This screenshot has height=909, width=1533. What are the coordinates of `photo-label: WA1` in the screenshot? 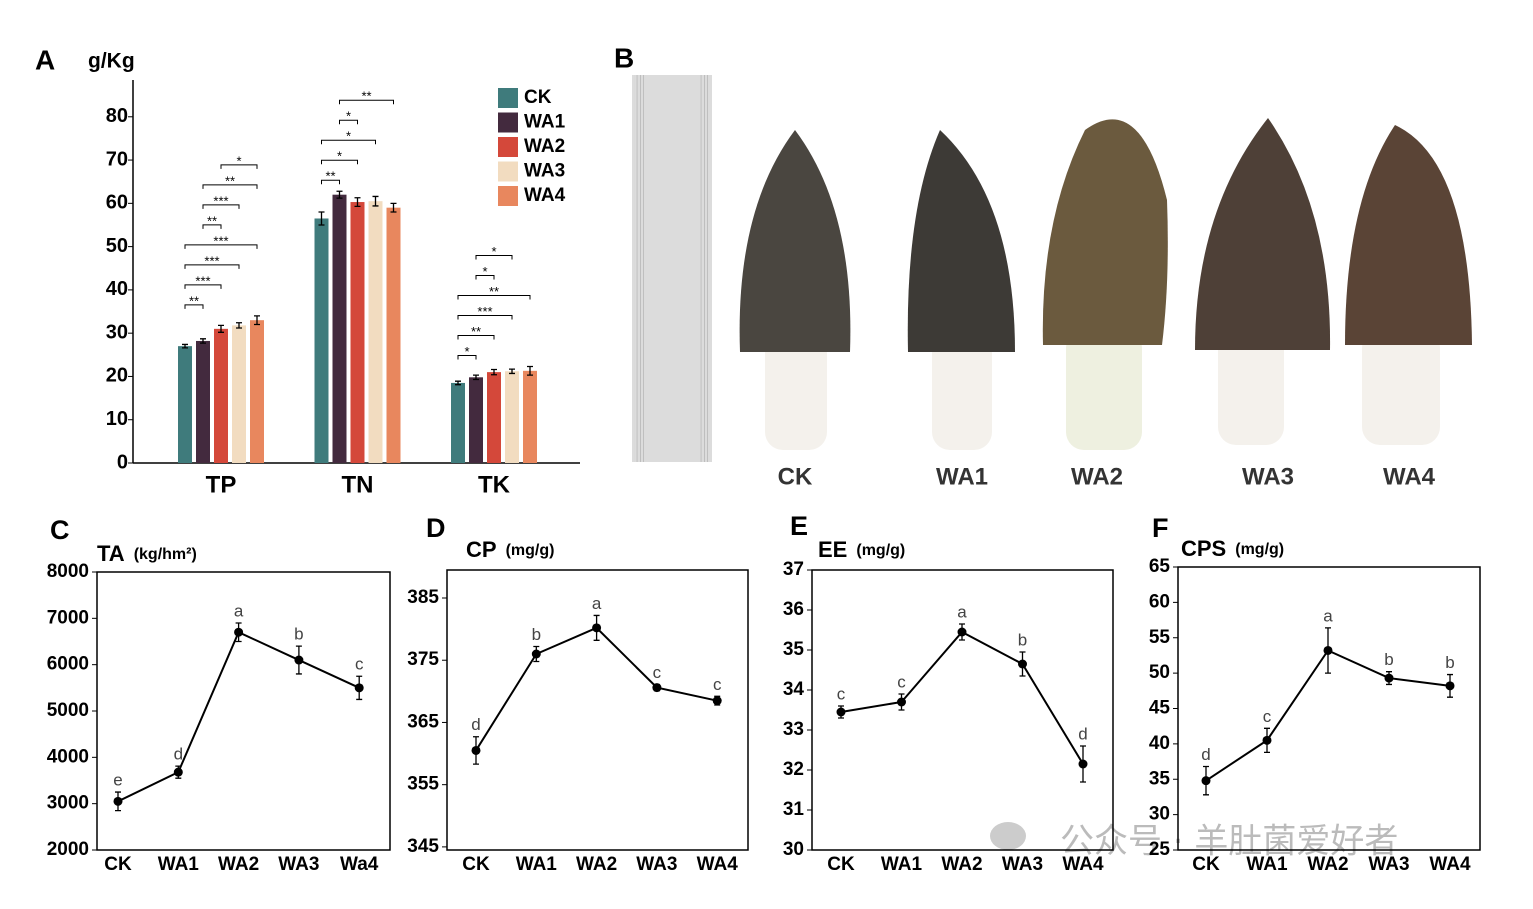 It's located at (962, 476).